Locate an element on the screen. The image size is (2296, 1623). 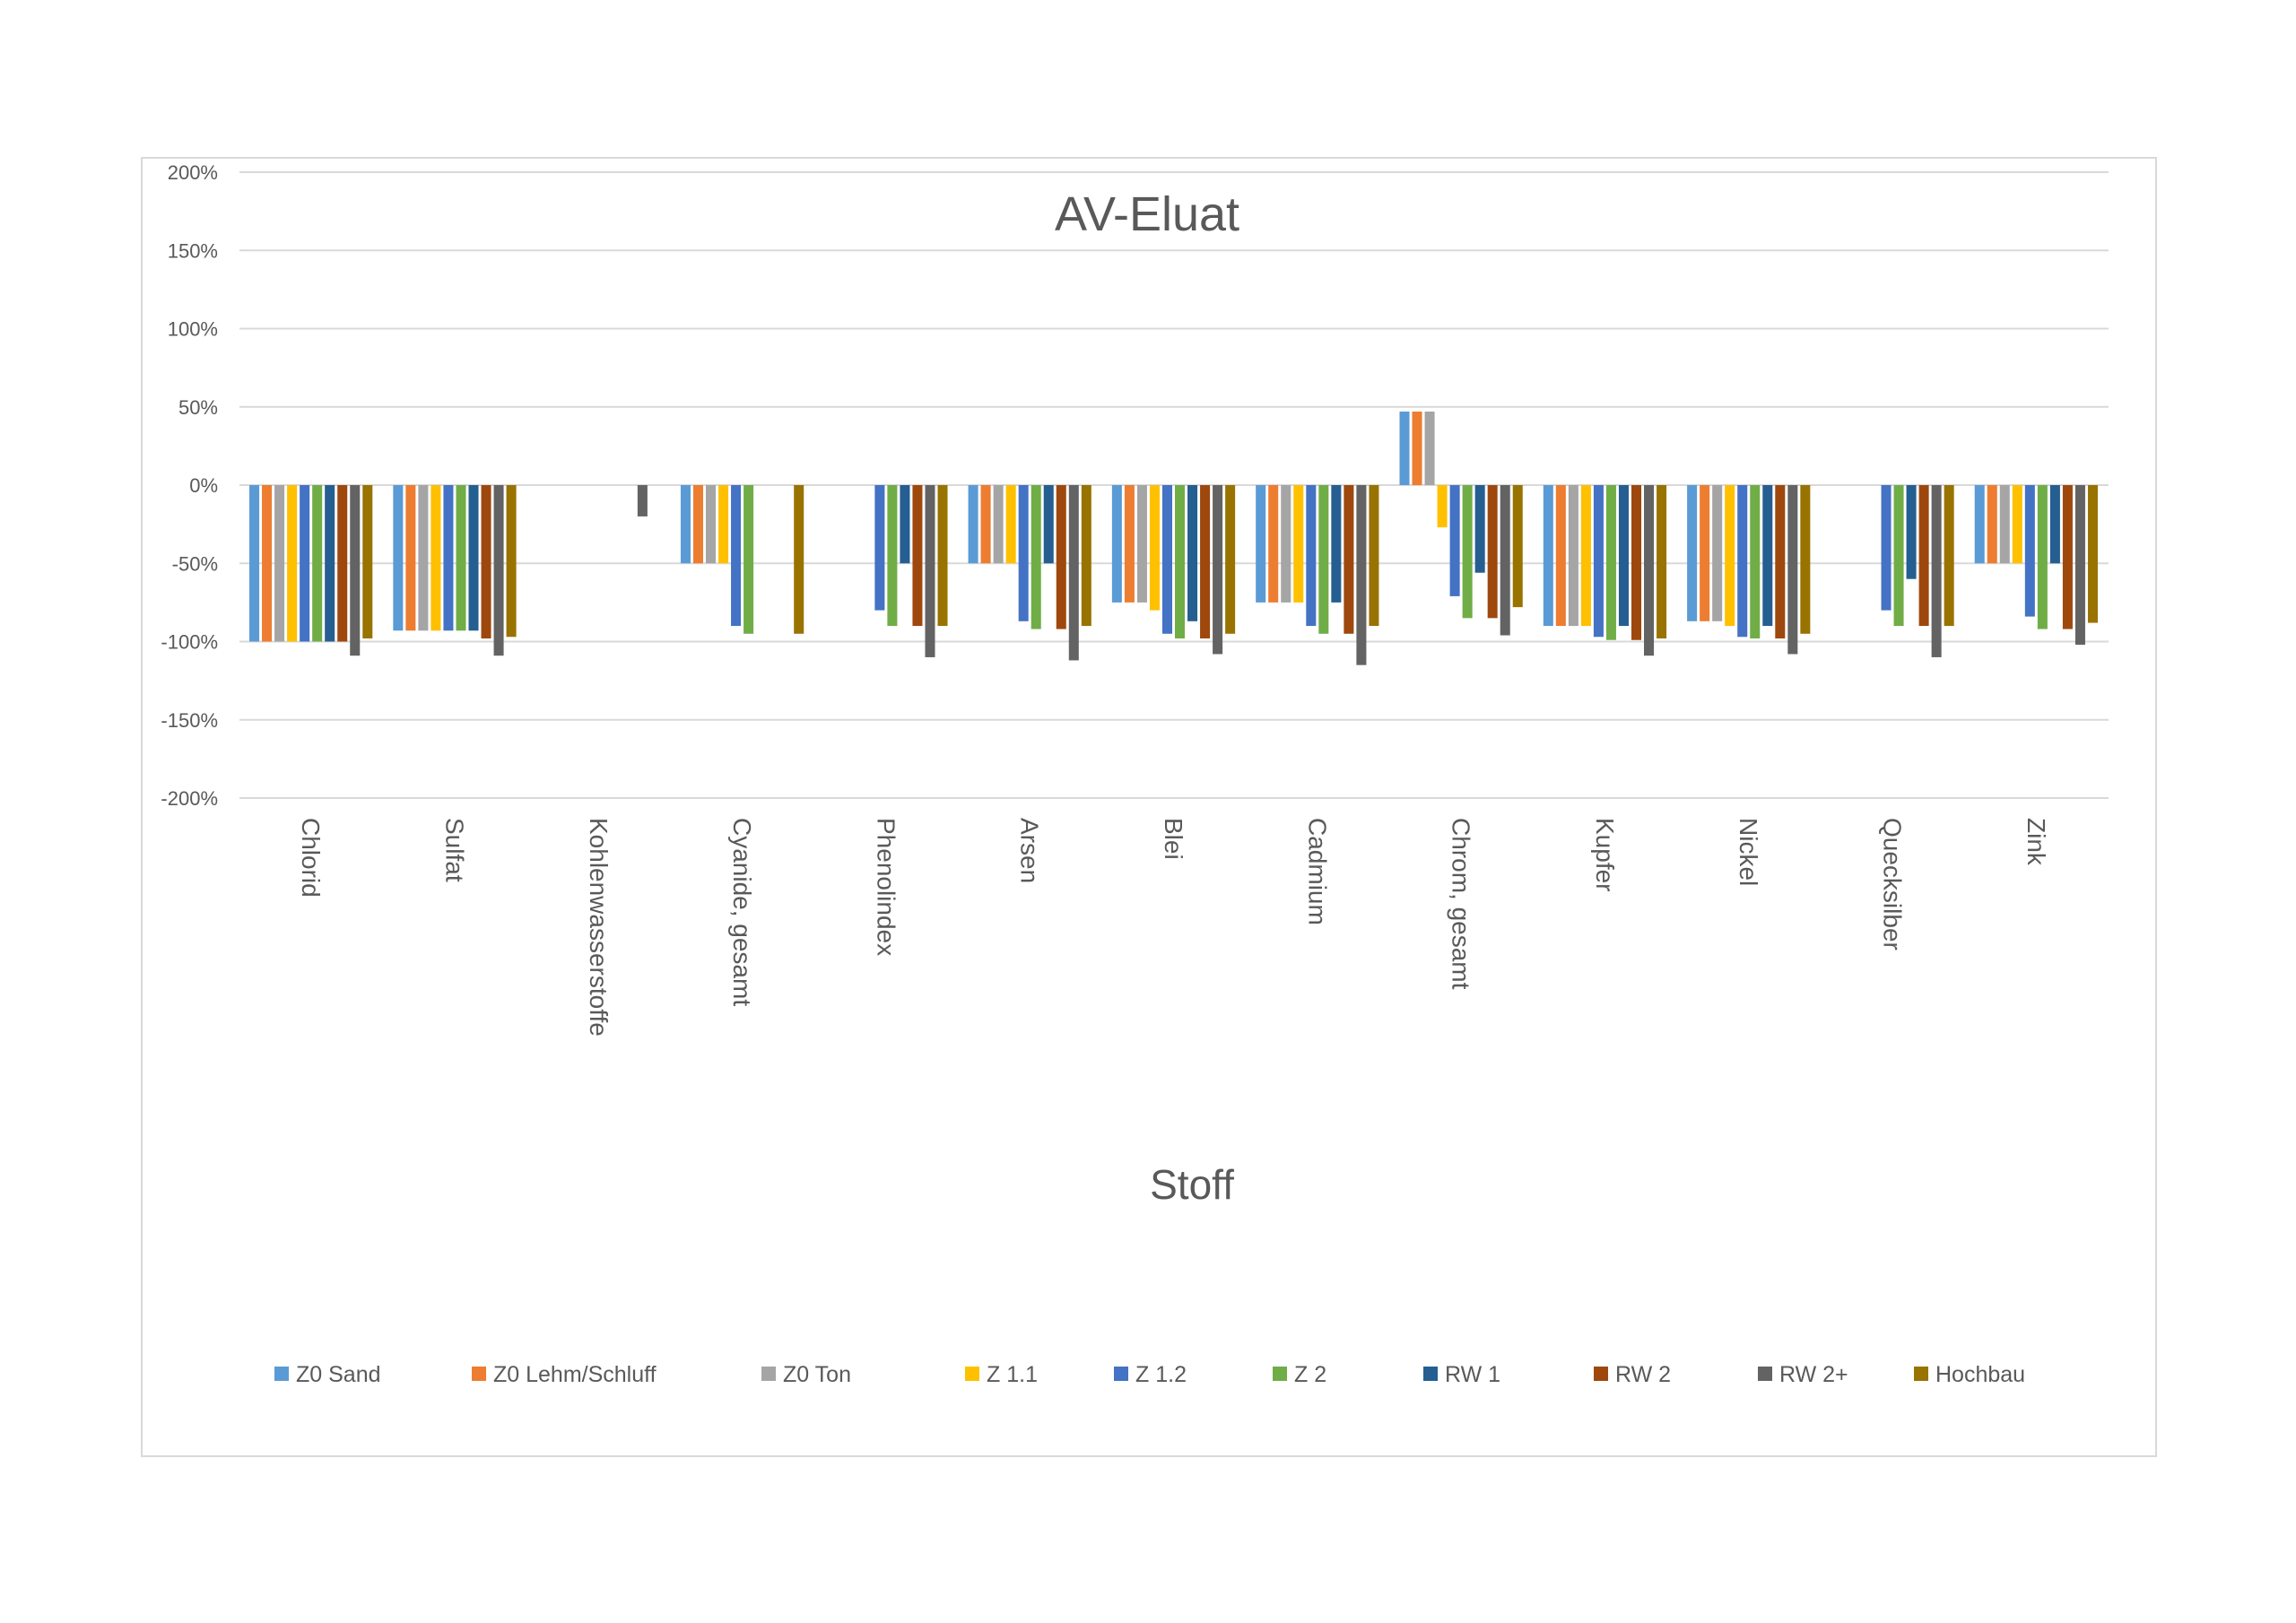
y-tick-labels: 200% 150% 100% 50% 0% -50% -100% -150% -200% is located at coordinates (189, 485).